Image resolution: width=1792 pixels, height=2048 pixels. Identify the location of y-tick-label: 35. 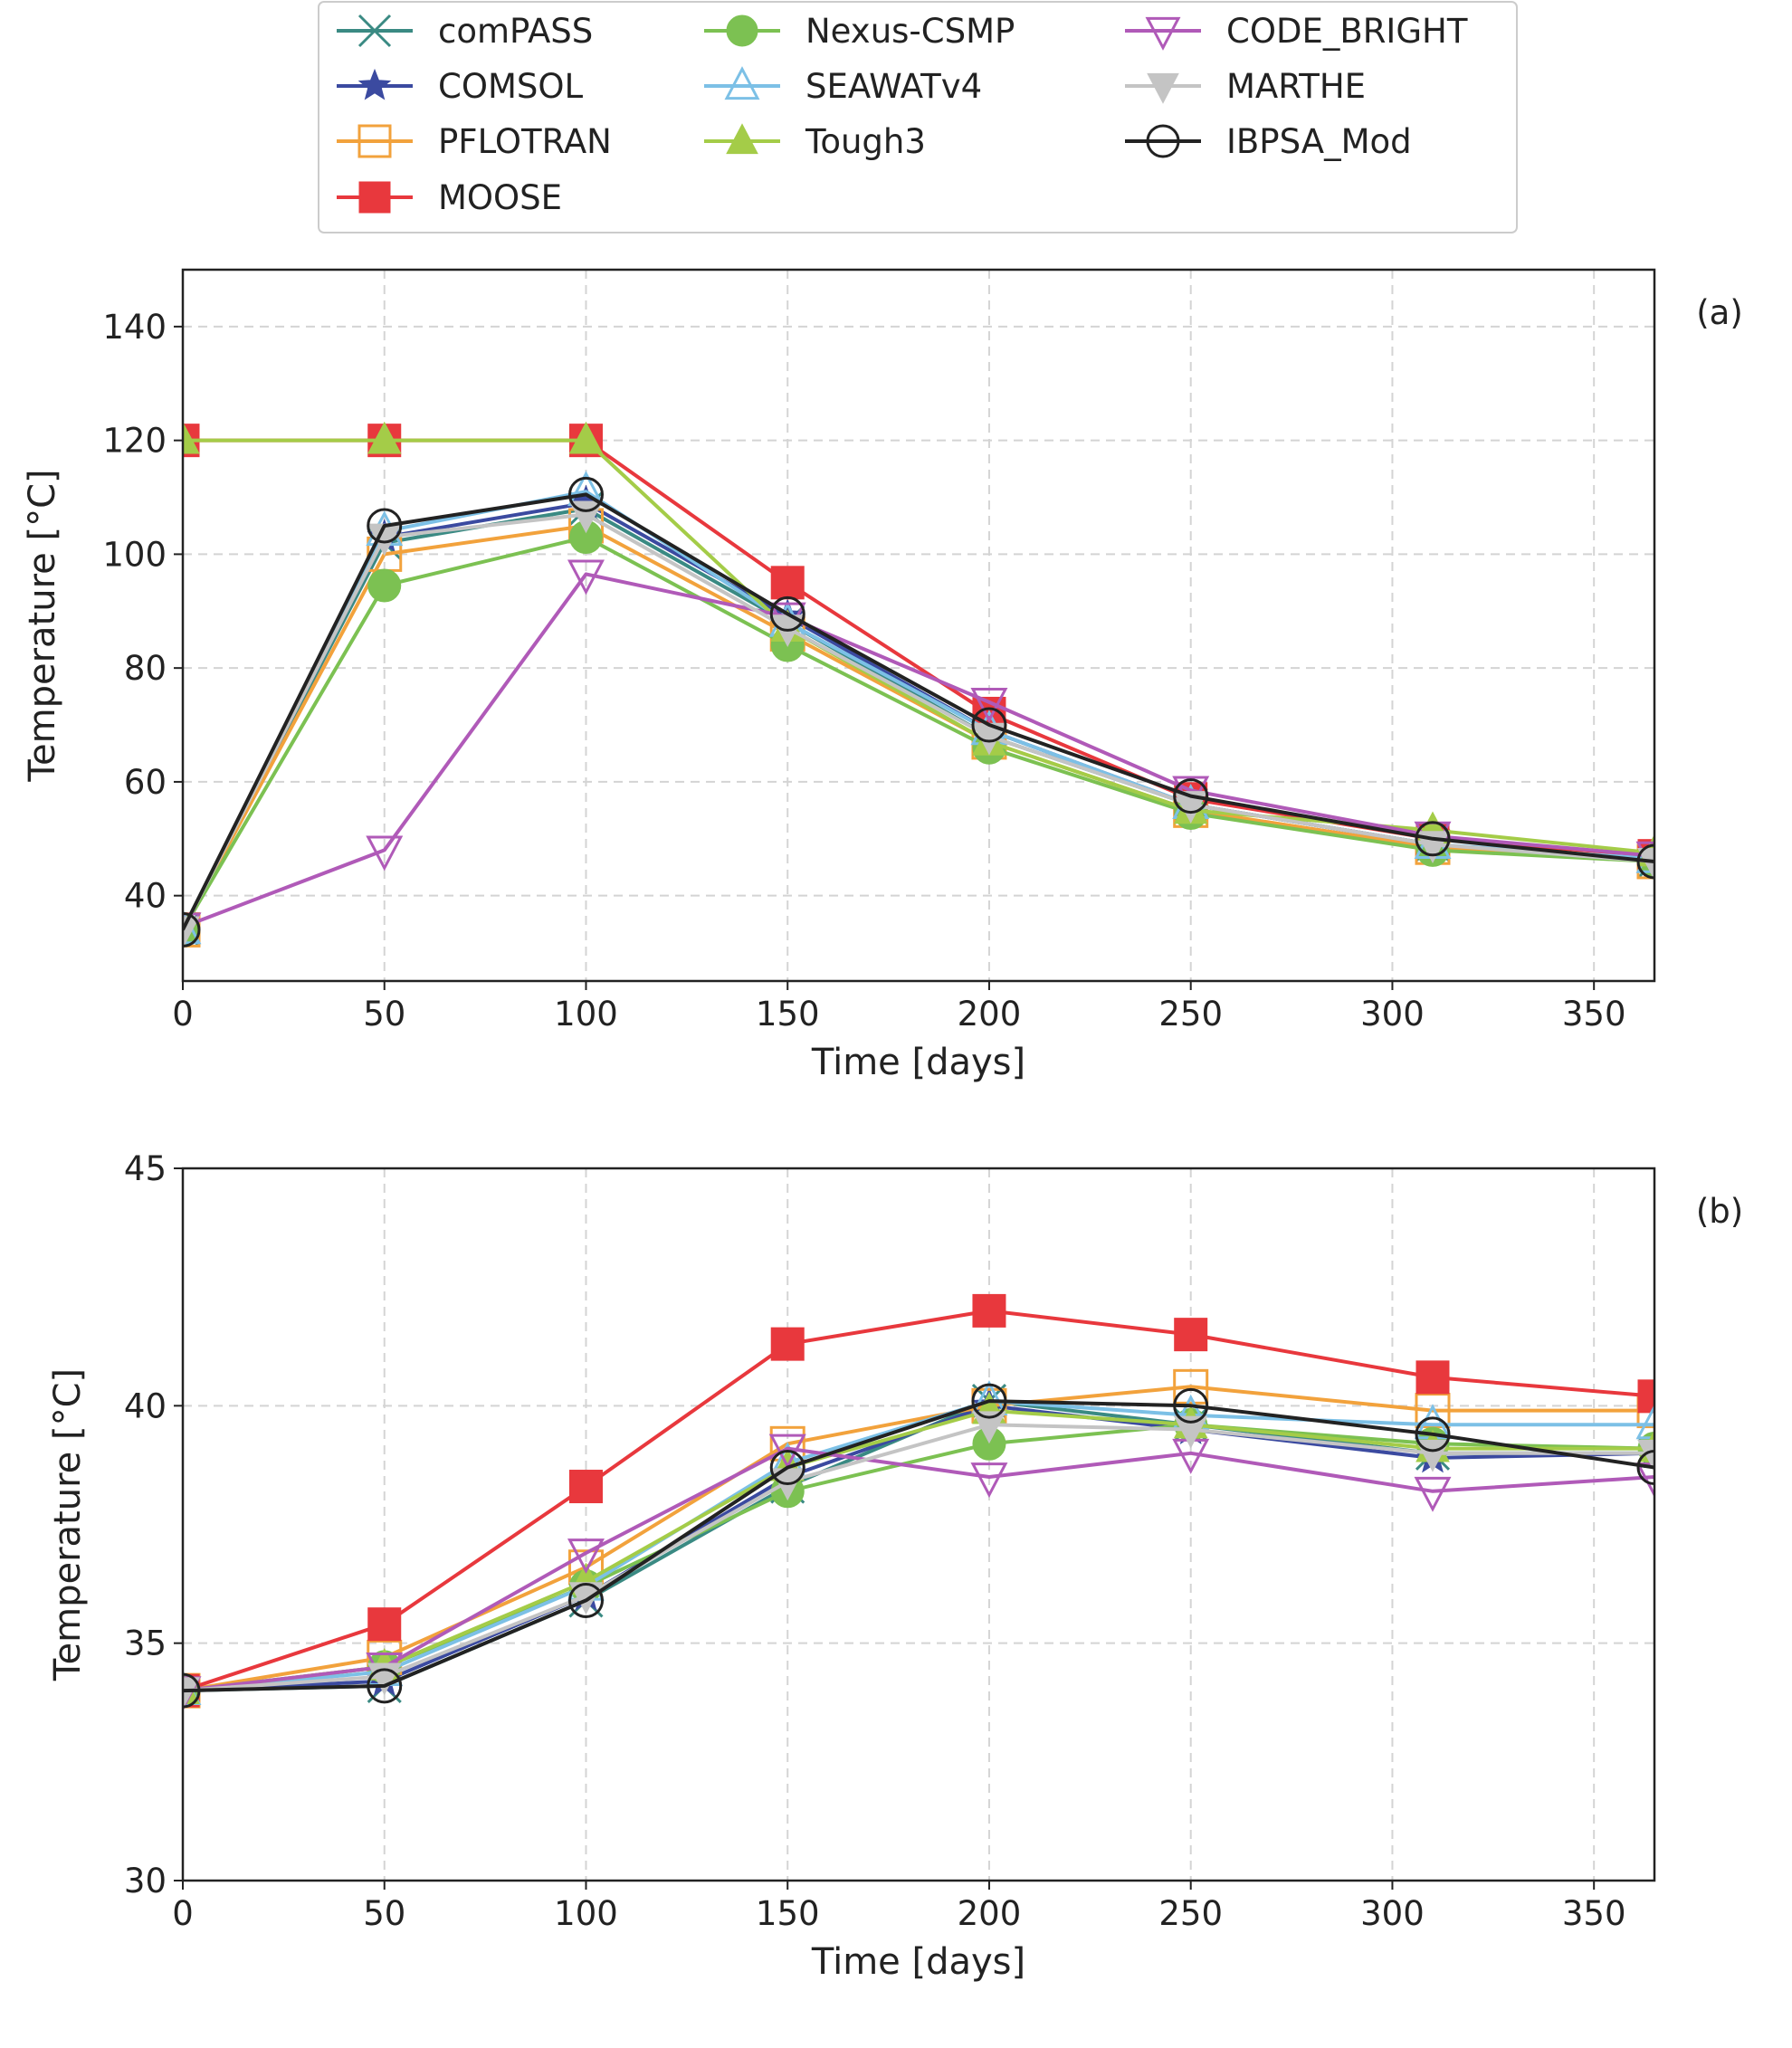
(145, 1643).